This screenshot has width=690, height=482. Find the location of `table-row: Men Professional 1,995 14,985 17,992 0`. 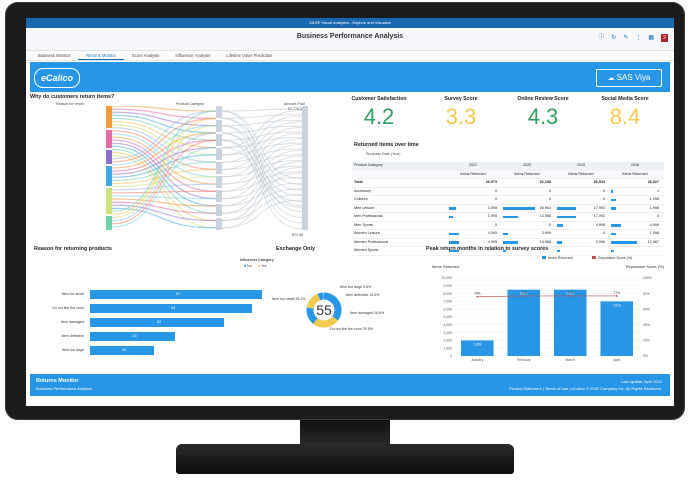

table-row: Men Professional 1,995 14,985 17,992 0 is located at coordinates (508, 217).